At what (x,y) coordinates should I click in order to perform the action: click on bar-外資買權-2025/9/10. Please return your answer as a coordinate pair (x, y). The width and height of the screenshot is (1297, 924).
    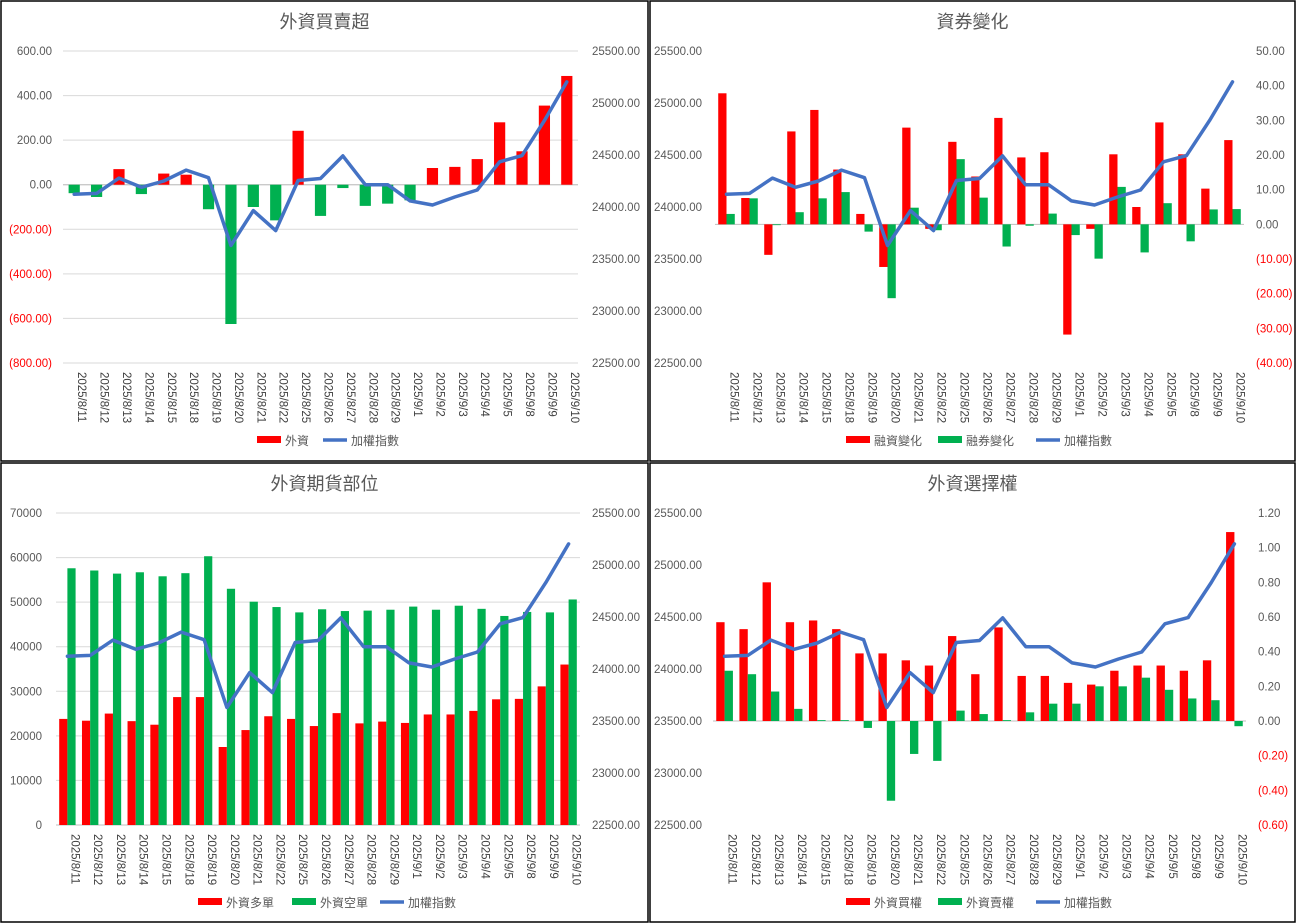
    Looking at the image, I should click on (1230, 626).